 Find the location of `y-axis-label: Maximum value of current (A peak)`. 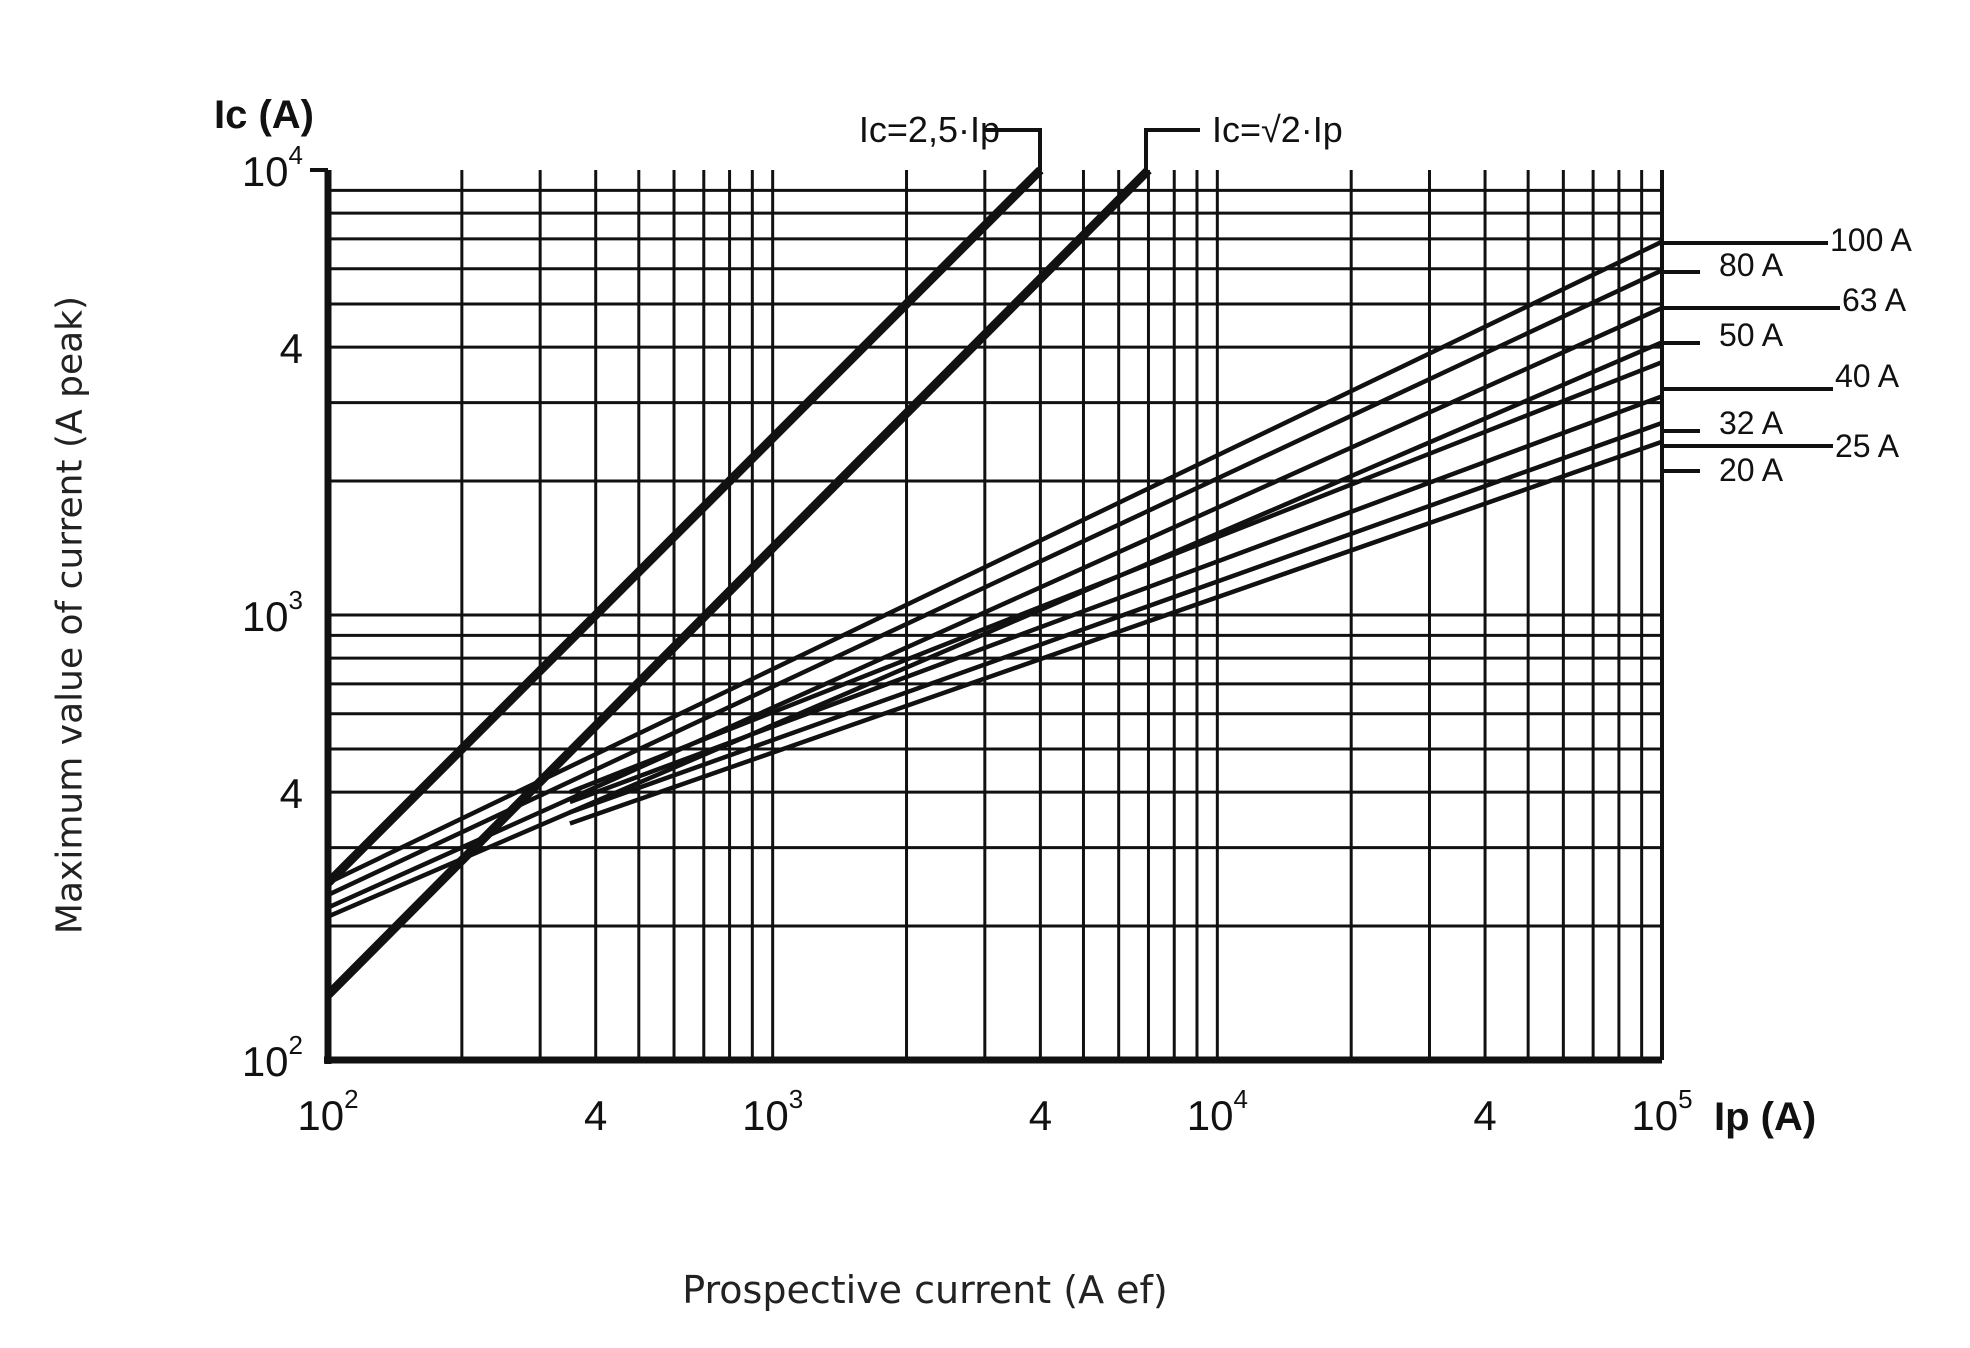

y-axis-label: Maximum value of current (A peak) is located at coordinates (70, 615).